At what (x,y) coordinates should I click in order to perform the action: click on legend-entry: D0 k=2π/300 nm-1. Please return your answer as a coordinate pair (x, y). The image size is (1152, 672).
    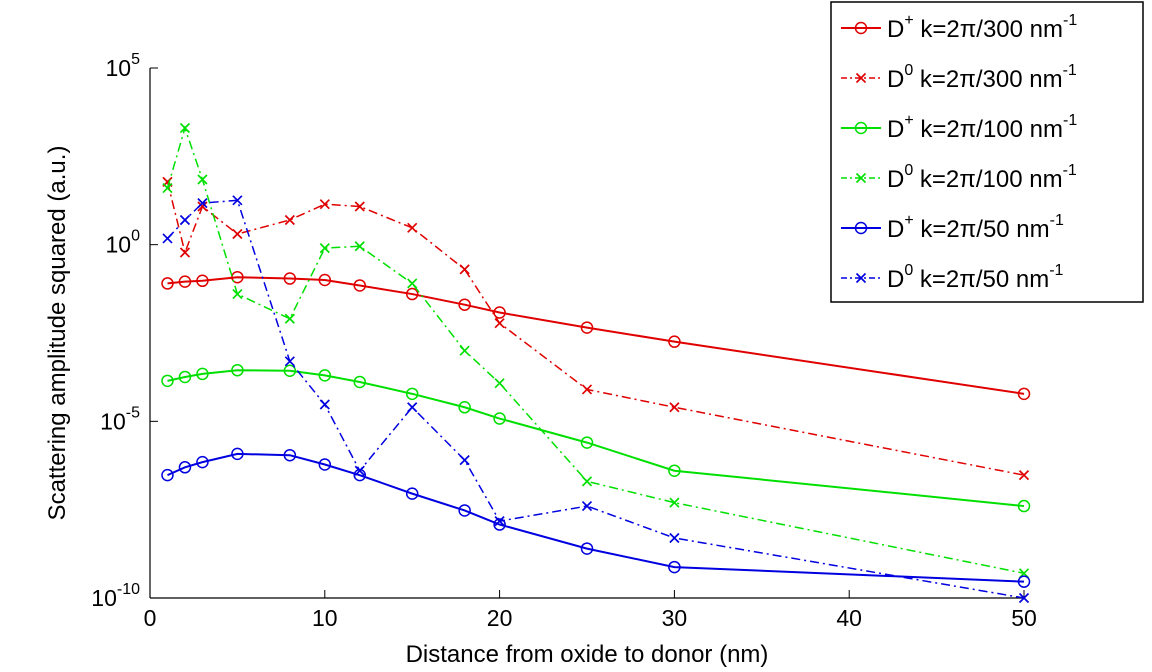
    Looking at the image, I should click on (959, 77).